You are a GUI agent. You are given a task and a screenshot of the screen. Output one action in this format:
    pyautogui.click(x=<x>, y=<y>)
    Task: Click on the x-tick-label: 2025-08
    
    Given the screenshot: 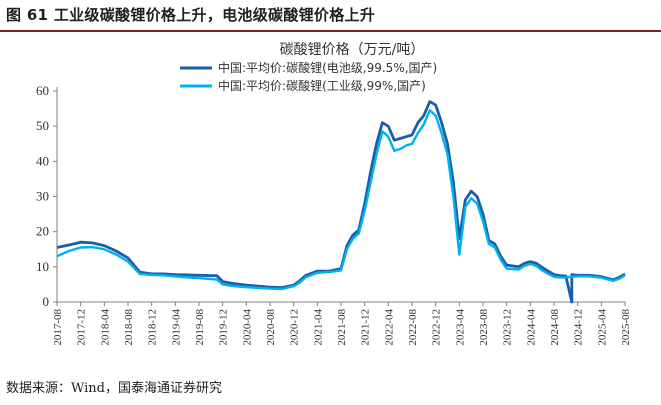 What is the action you would take?
    pyautogui.click(x=626, y=327)
    